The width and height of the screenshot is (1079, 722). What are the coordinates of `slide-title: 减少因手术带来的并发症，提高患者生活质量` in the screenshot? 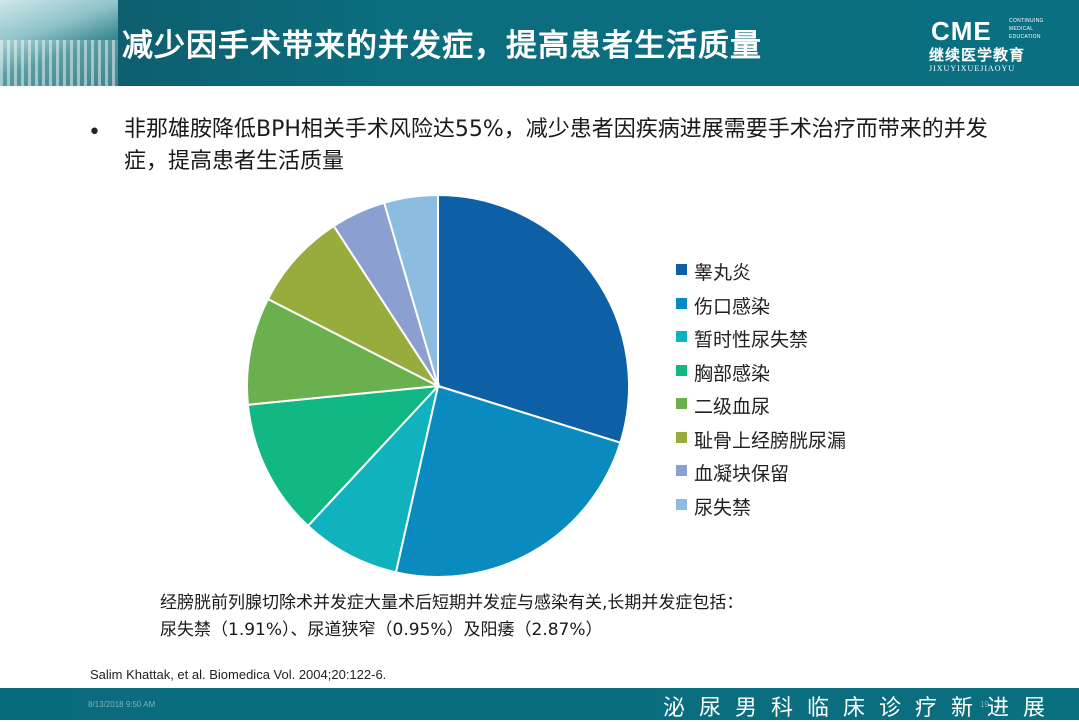 It's located at (442, 46).